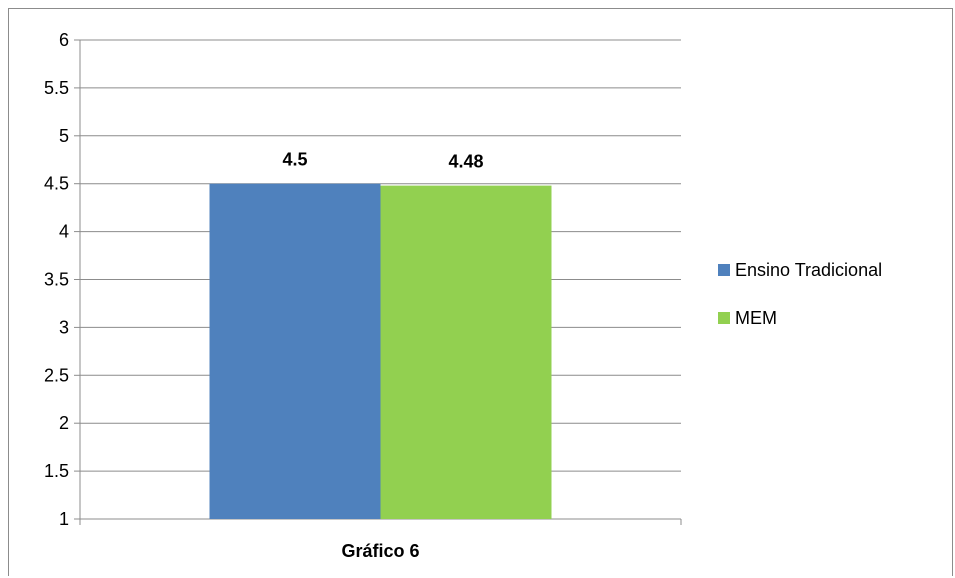 This screenshot has width=955, height=578. Describe the element at coordinates (56, 375) in the screenshot. I see `y-tick-label: 2.5` at that location.